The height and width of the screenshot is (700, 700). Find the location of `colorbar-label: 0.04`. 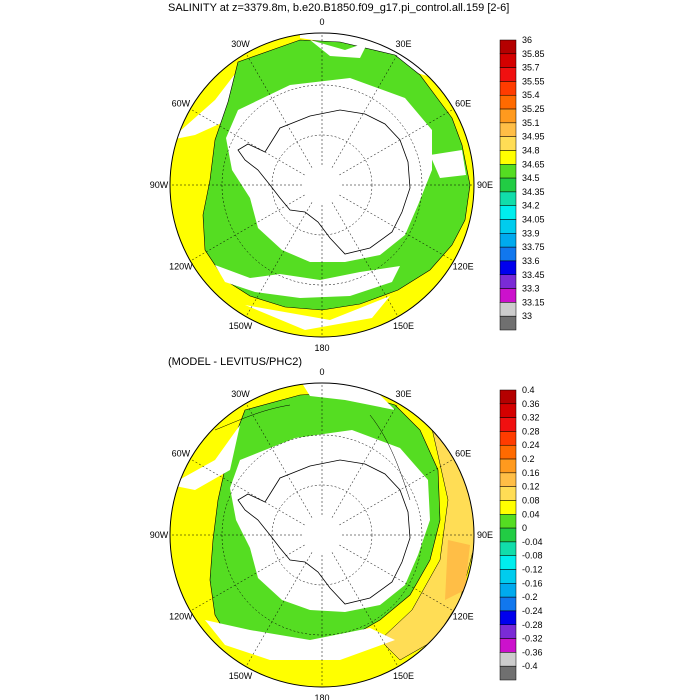

colorbar-label: 0.04 is located at coordinates (531, 514).